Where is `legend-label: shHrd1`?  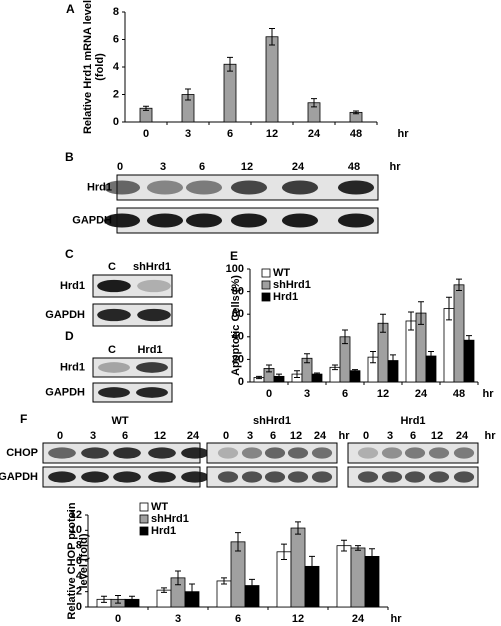 legend-label: shHrd1 is located at coordinates (170, 519).